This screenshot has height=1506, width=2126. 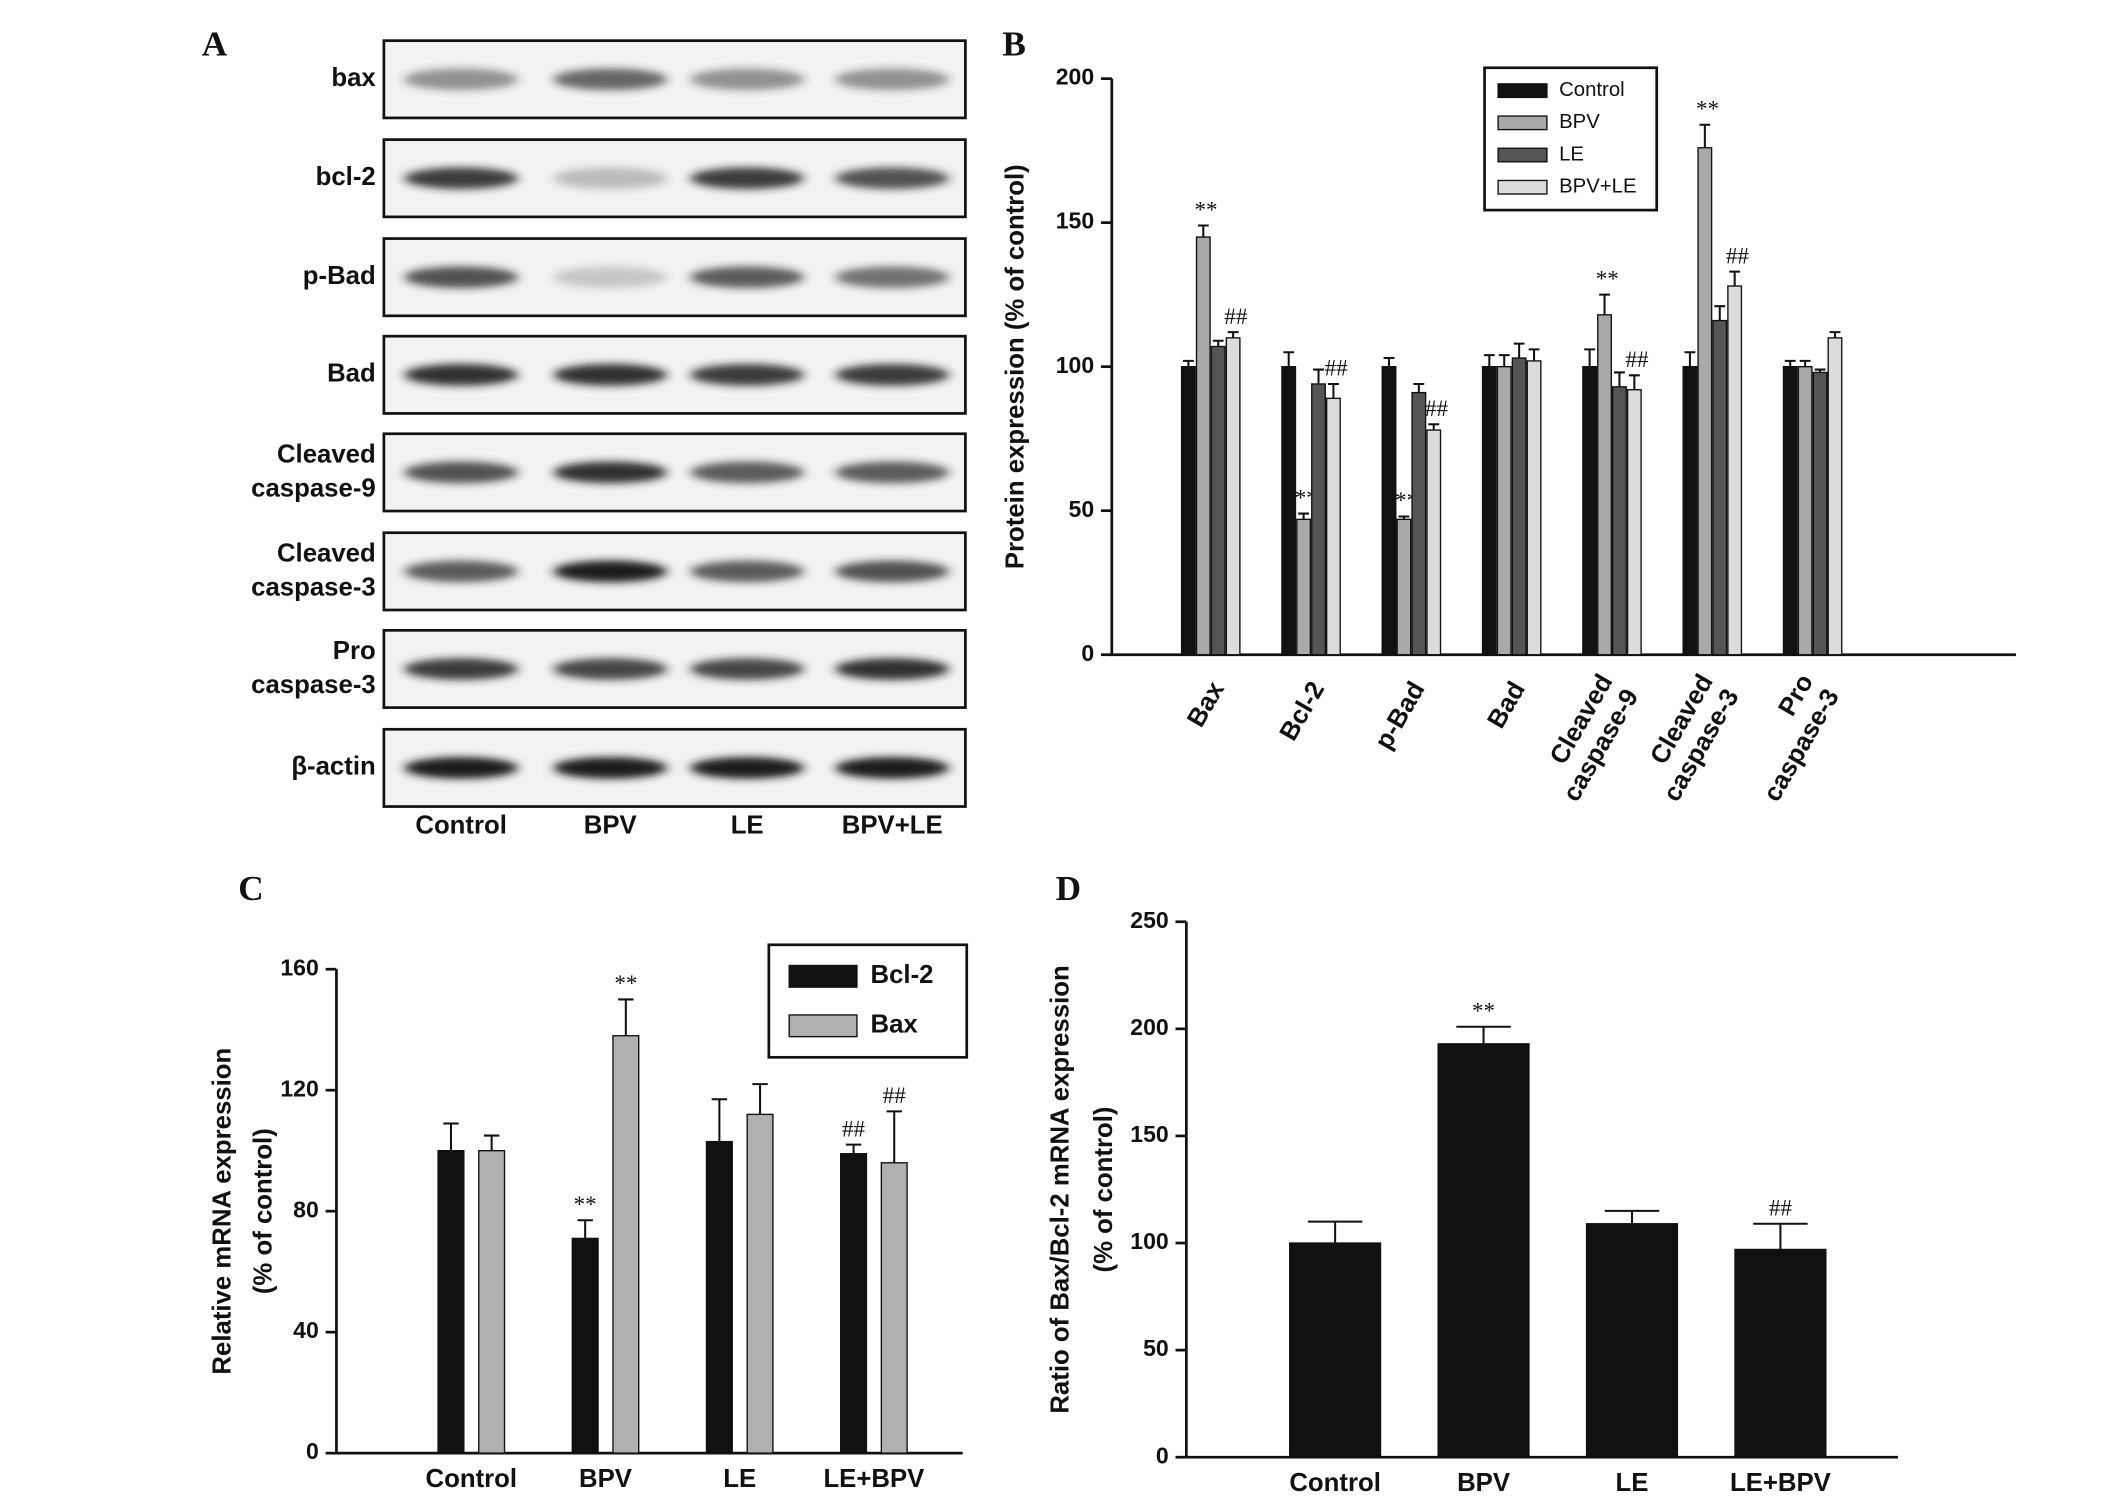 I want to click on legend-label: Bax, so click(x=895, y=1025).